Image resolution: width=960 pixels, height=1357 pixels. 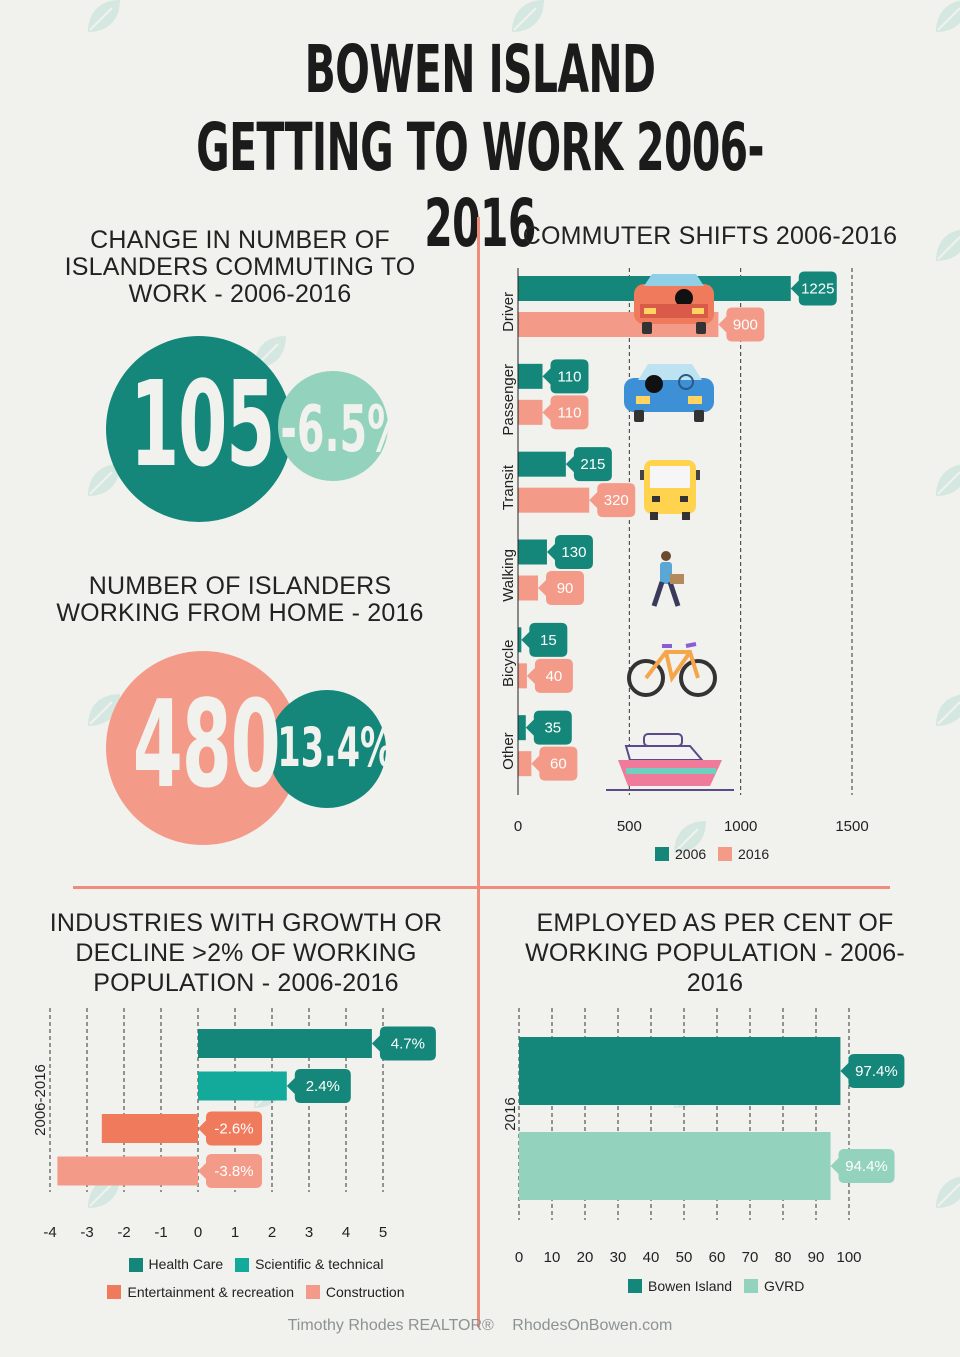 I want to click on vertical-divider, so click(x=478, y=772).